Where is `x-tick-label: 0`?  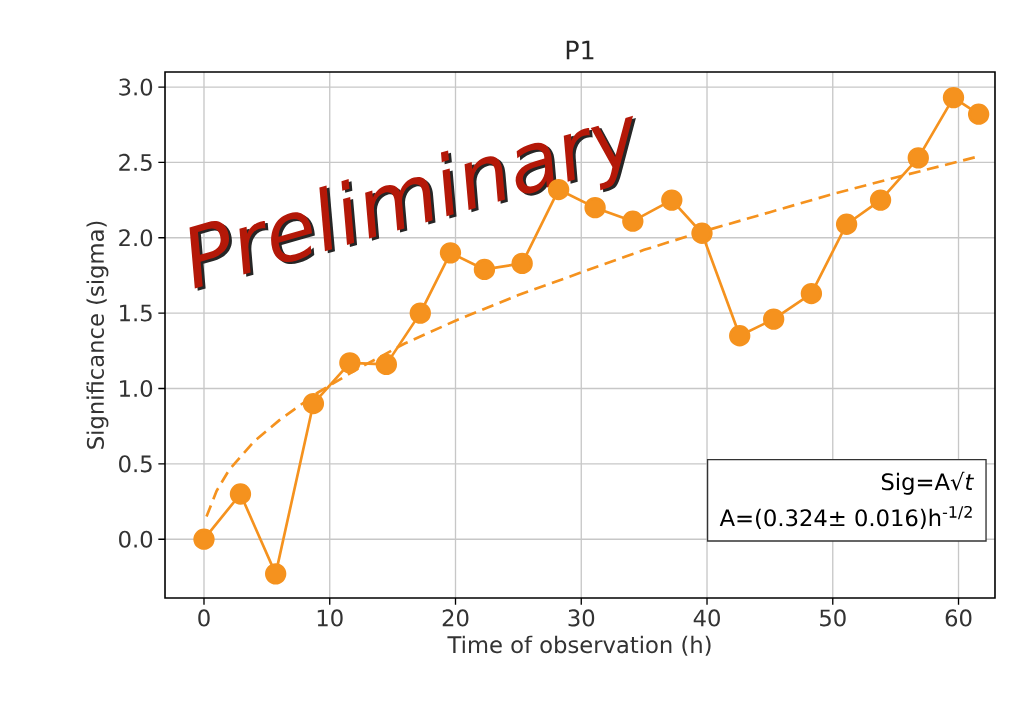
x-tick-label: 0 is located at coordinates (204, 618).